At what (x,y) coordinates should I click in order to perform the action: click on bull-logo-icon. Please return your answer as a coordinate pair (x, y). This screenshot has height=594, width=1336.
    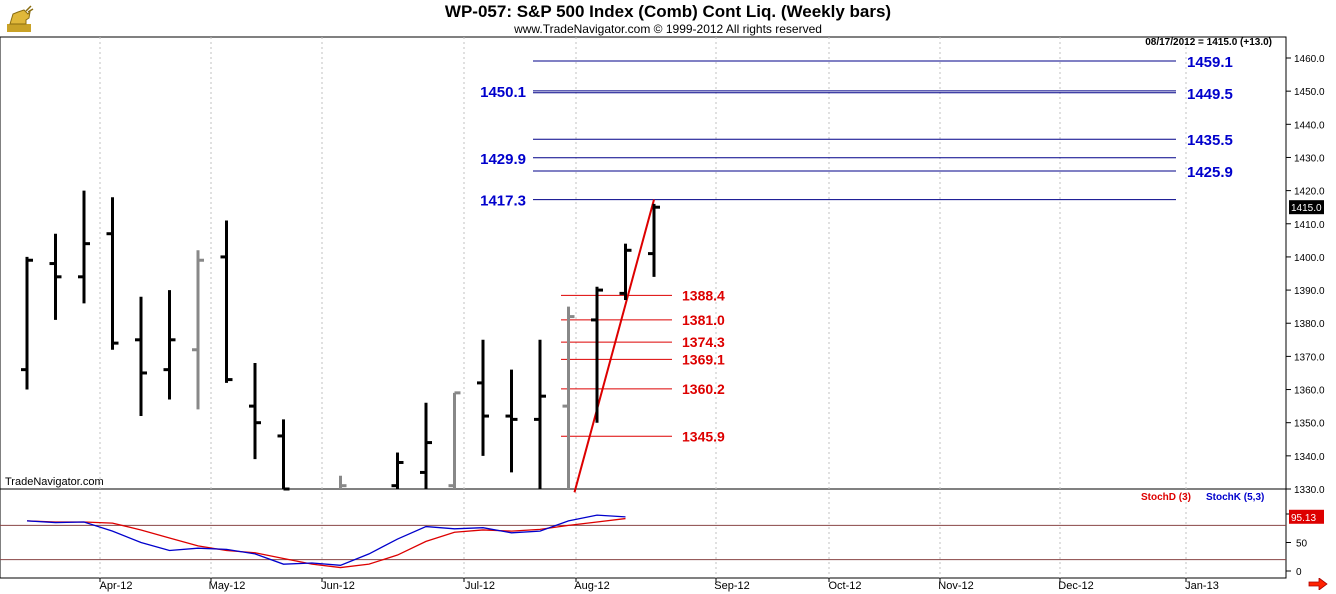
    Looking at the image, I should click on (20, 18).